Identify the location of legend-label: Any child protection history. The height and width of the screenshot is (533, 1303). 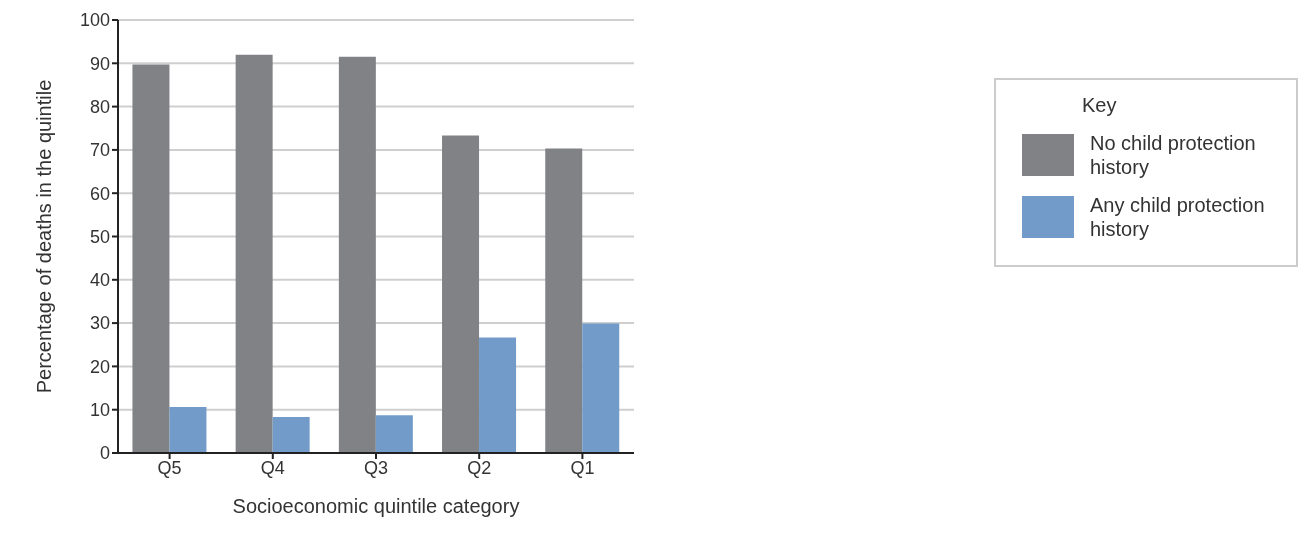
(1178, 217).